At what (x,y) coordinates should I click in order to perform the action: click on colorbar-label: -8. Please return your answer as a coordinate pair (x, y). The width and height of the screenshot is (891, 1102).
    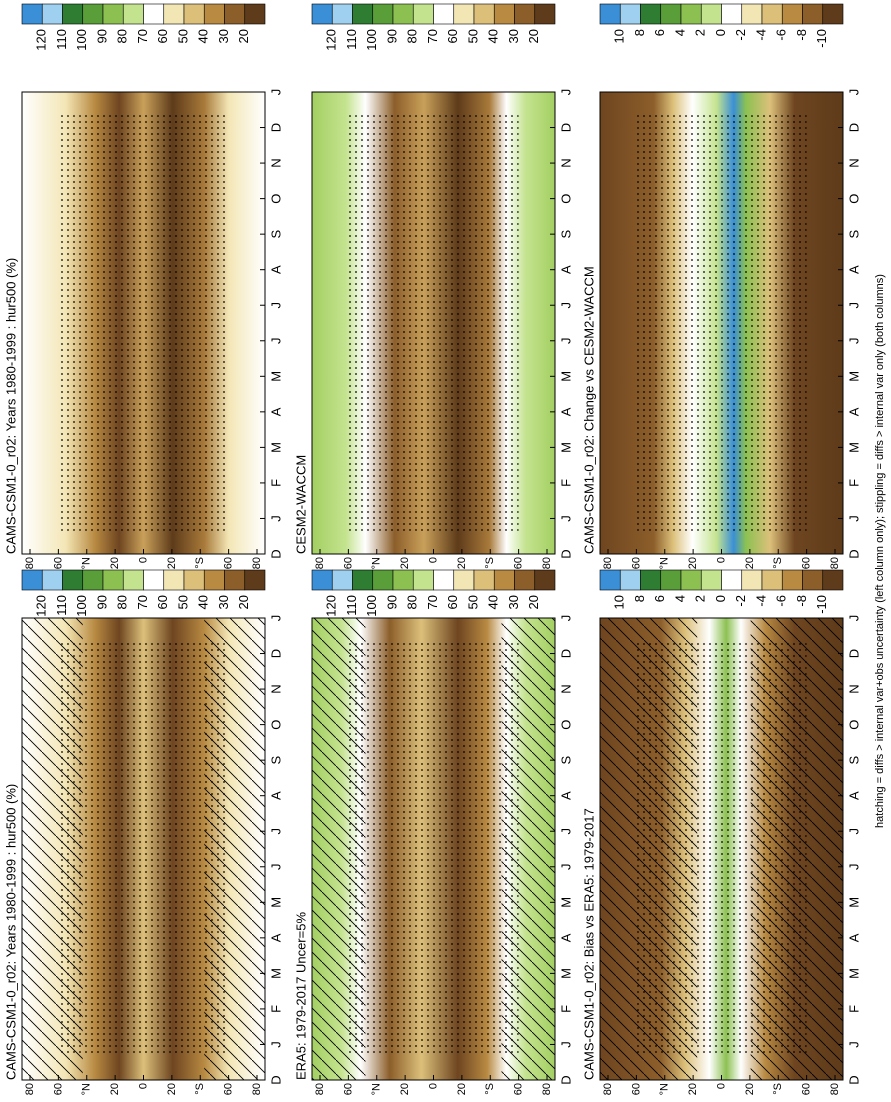
    Looking at the image, I should click on (801, 35).